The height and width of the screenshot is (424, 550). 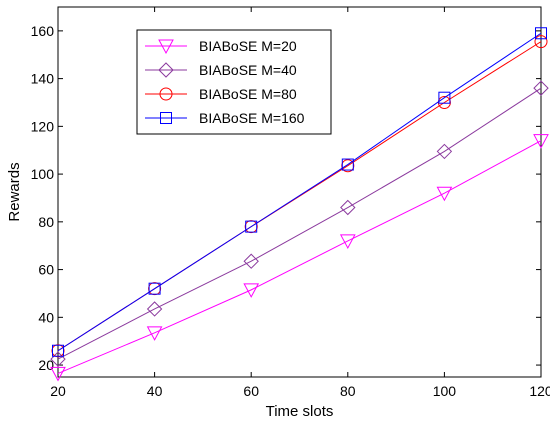 What do you see at coordinates (248, 46) in the screenshot?
I see `legend-entry-label: BIABoSE M=20` at bounding box center [248, 46].